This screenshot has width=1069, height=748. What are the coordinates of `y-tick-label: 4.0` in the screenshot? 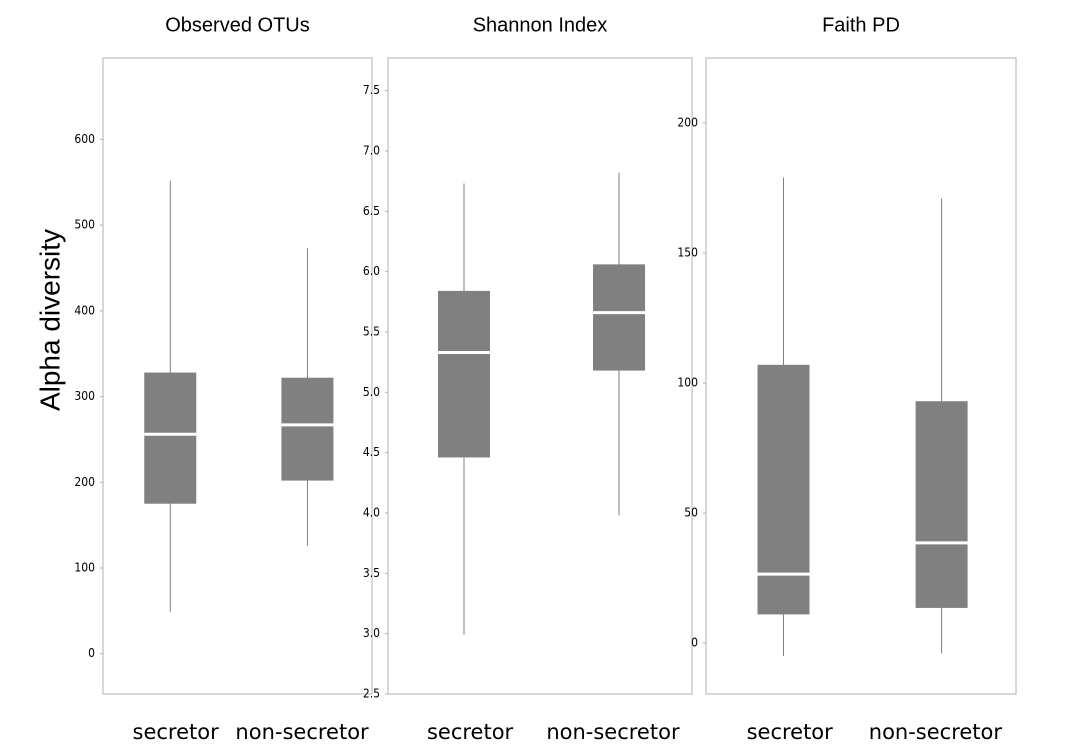 It's located at (371, 512).